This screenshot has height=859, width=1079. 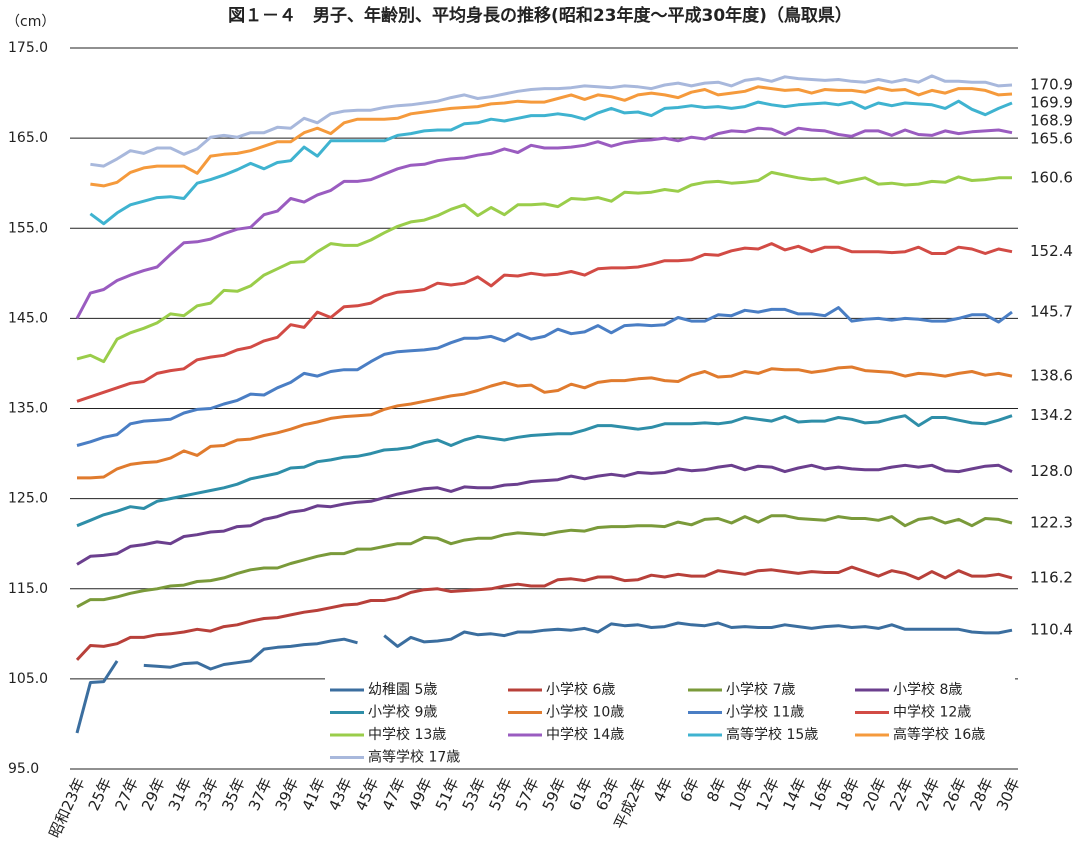 What do you see at coordinates (663, 790) in the screenshot?
I see `x-tick-label: 4年` at bounding box center [663, 790].